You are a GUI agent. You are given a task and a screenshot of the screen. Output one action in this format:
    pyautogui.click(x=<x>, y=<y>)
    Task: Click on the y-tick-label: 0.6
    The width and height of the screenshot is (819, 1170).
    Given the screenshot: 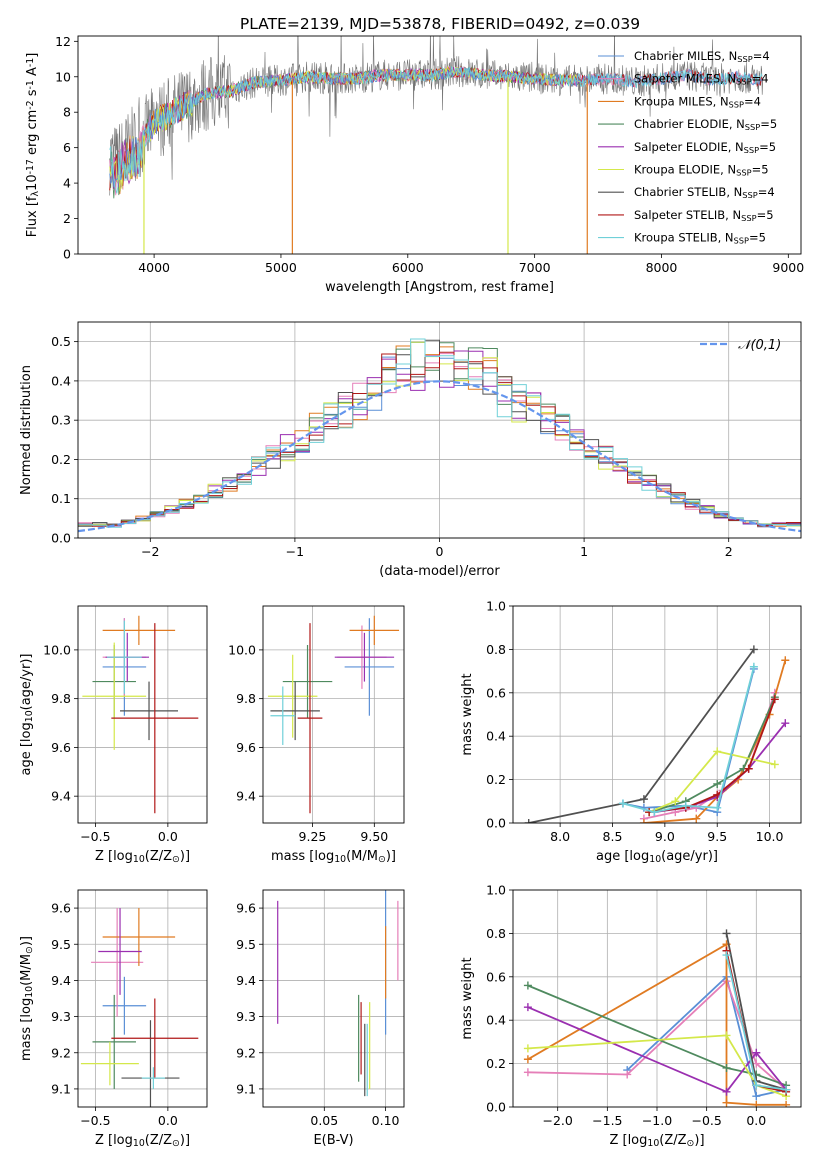 What is the action you would take?
    pyautogui.click(x=496, y=692)
    